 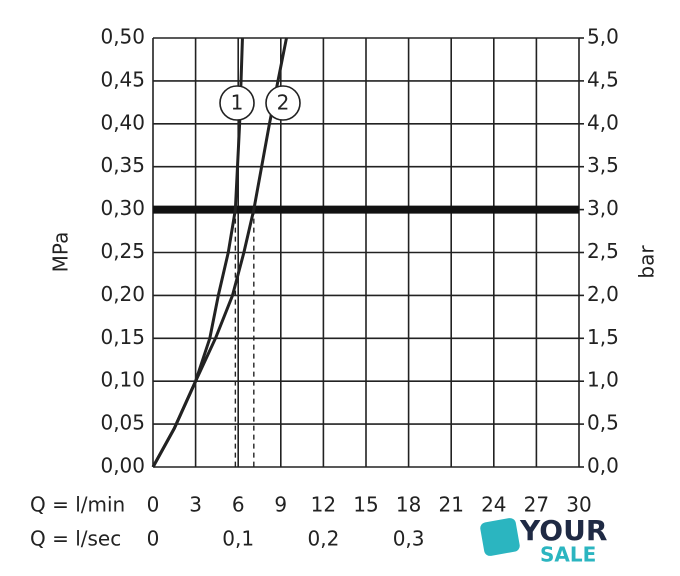 What do you see at coordinates (647, 262) in the screenshot?
I see `y2-axis-label: bar` at bounding box center [647, 262].